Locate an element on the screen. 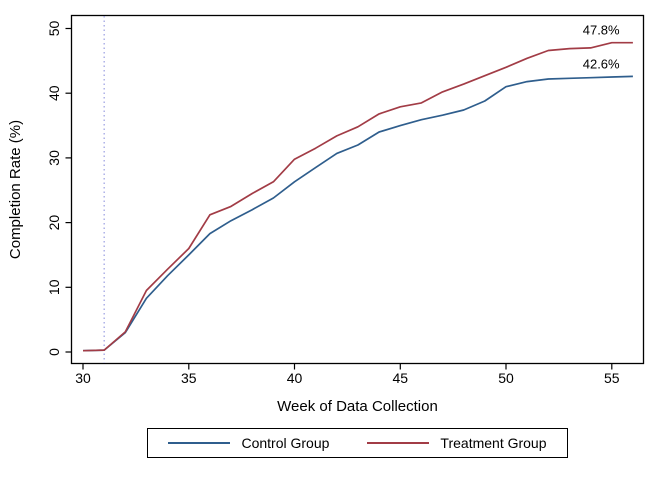  legend-item-control: Control Group is located at coordinates (248, 443).